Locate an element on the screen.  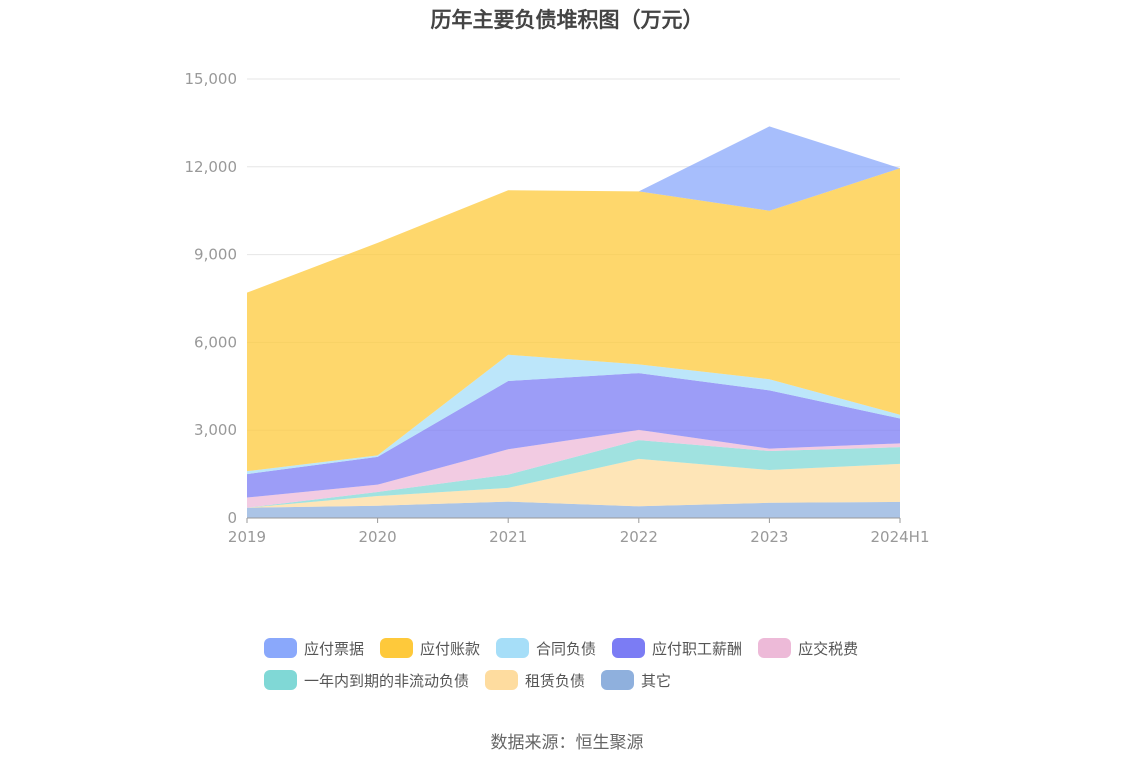
x-tick-label: 2022 is located at coordinates (639, 537).